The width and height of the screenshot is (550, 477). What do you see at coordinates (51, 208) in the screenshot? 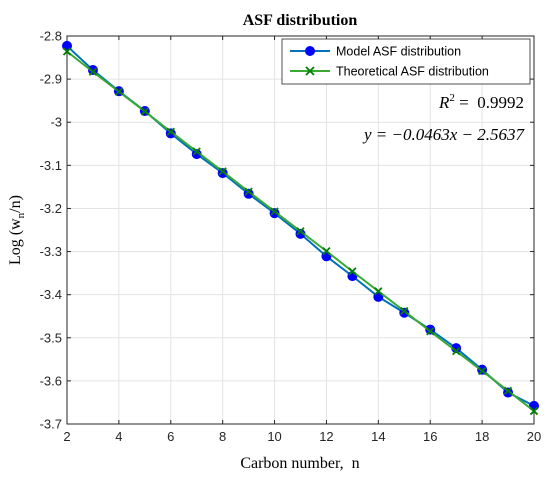
I see `y-tick-label: -3.2` at bounding box center [51, 208].